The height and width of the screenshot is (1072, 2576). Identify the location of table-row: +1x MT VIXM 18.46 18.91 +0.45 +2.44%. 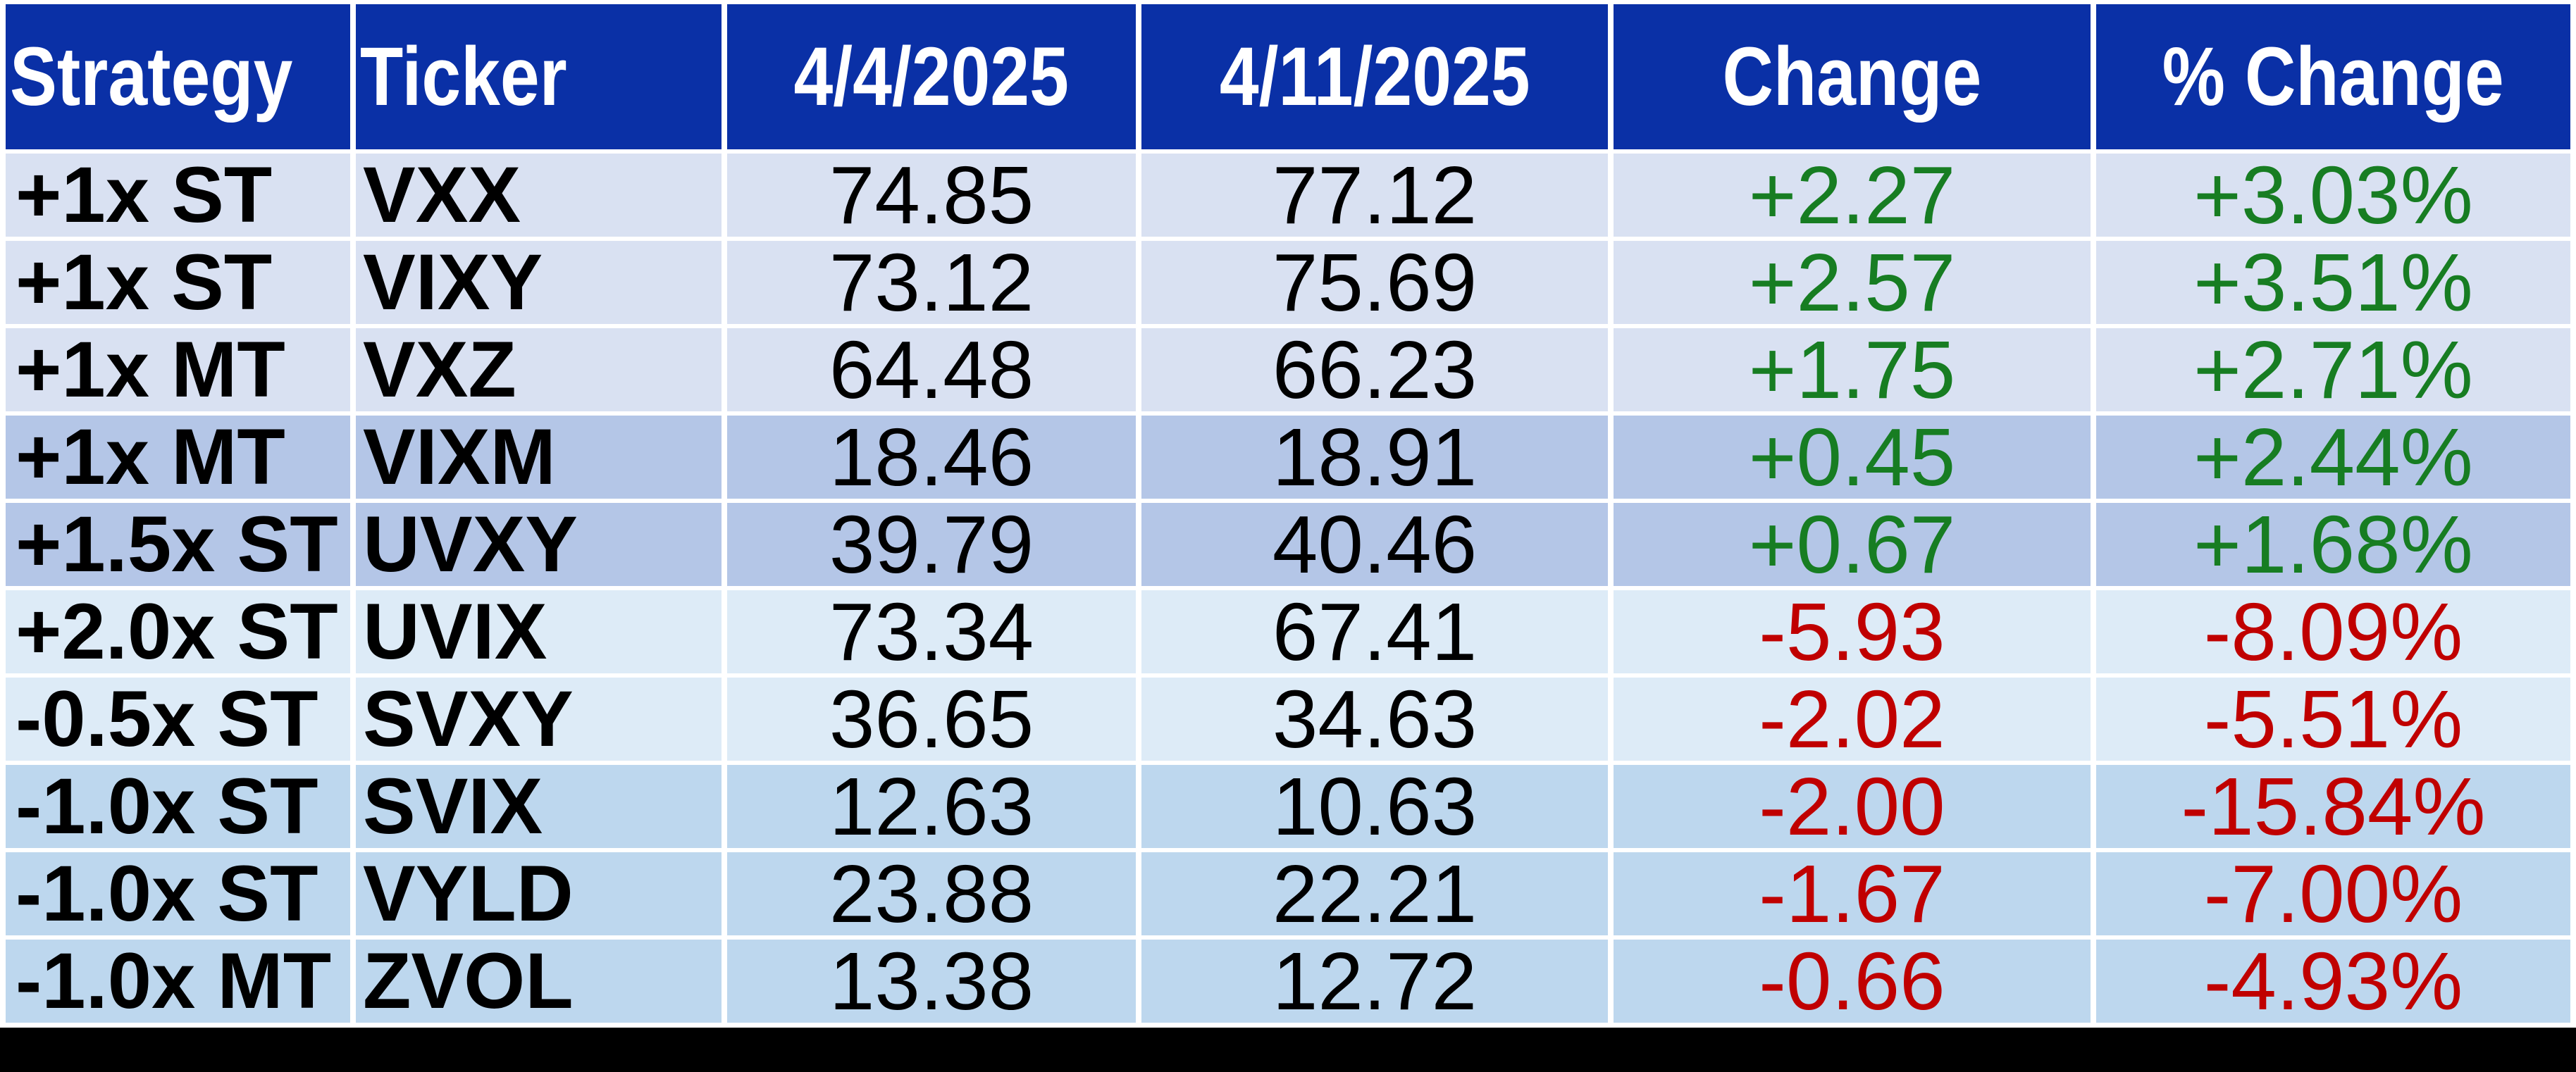
(1288, 457).